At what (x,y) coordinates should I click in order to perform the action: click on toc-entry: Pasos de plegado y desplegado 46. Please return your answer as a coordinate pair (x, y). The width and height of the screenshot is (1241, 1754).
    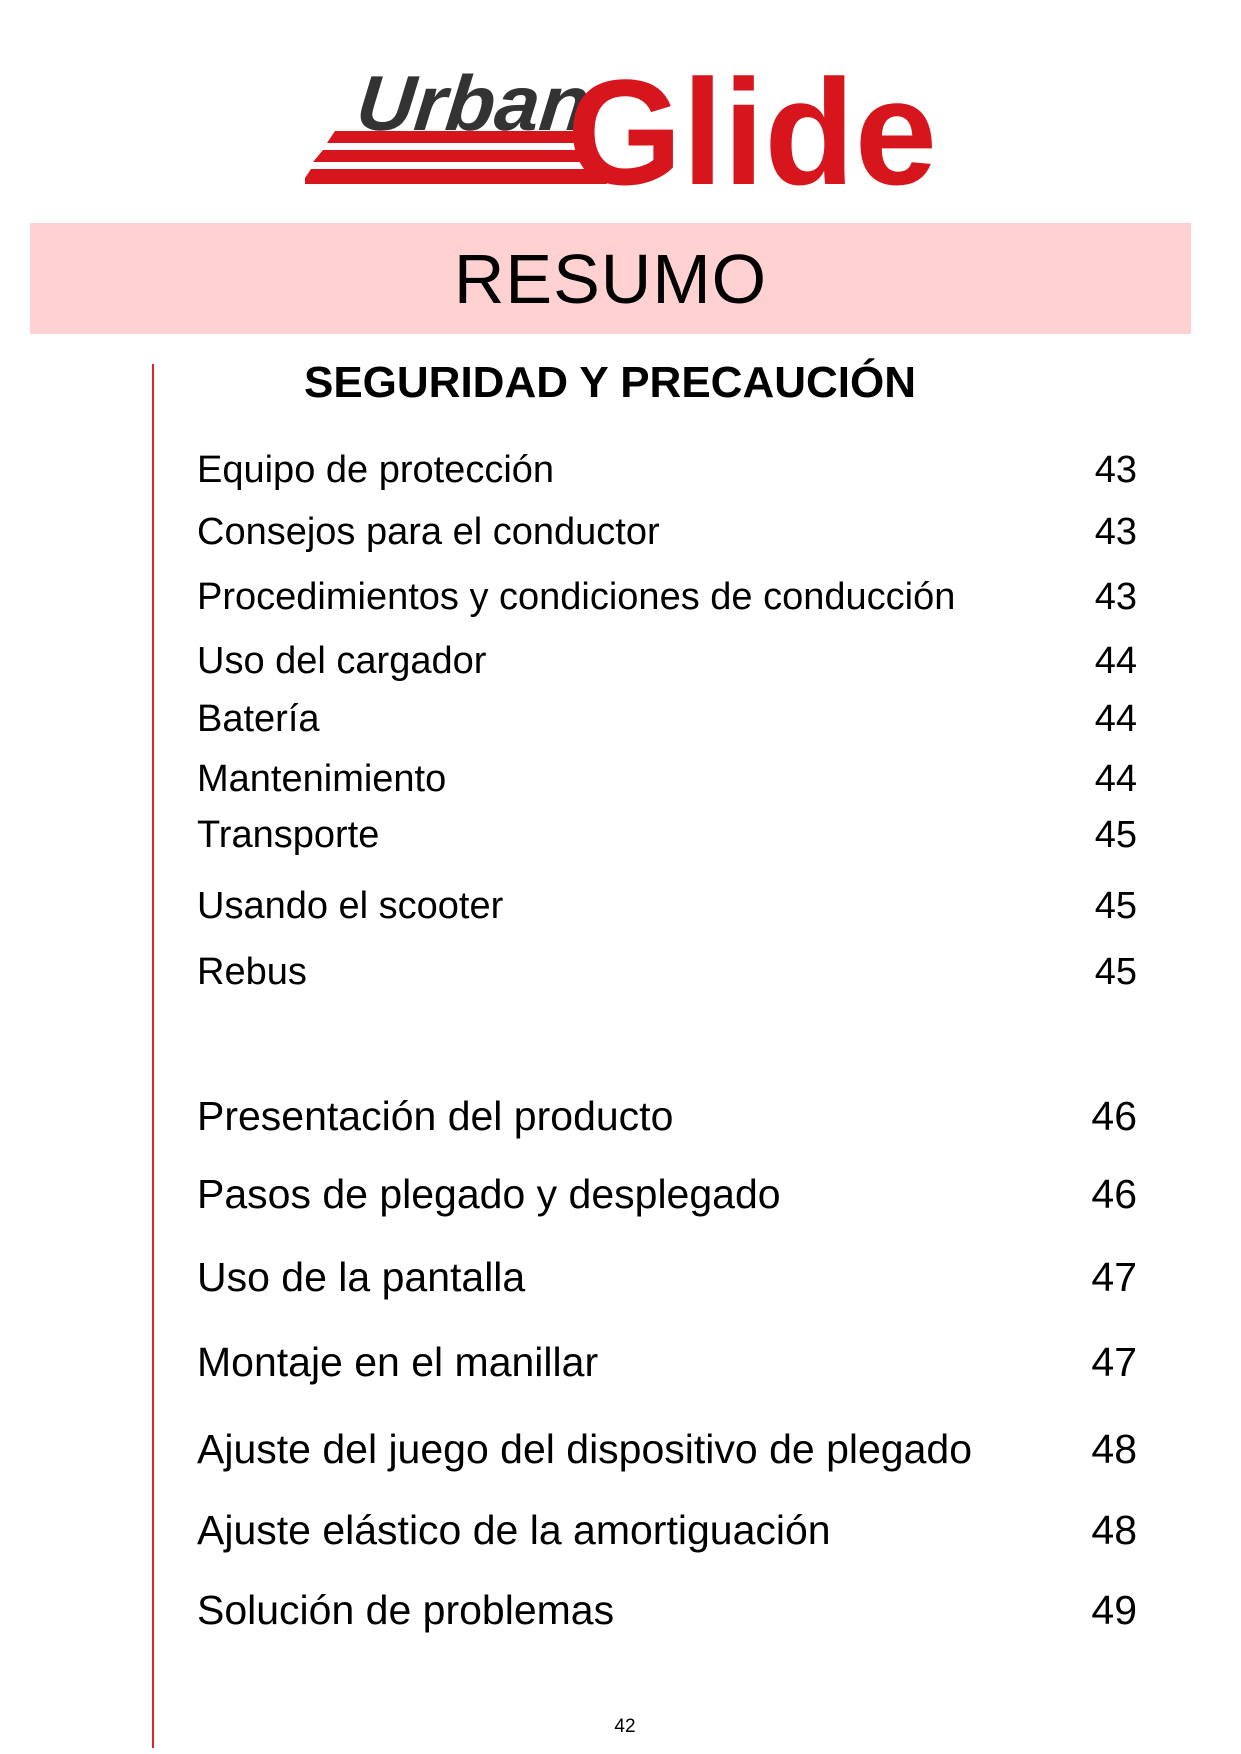
    Looking at the image, I should click on (667, 1194).